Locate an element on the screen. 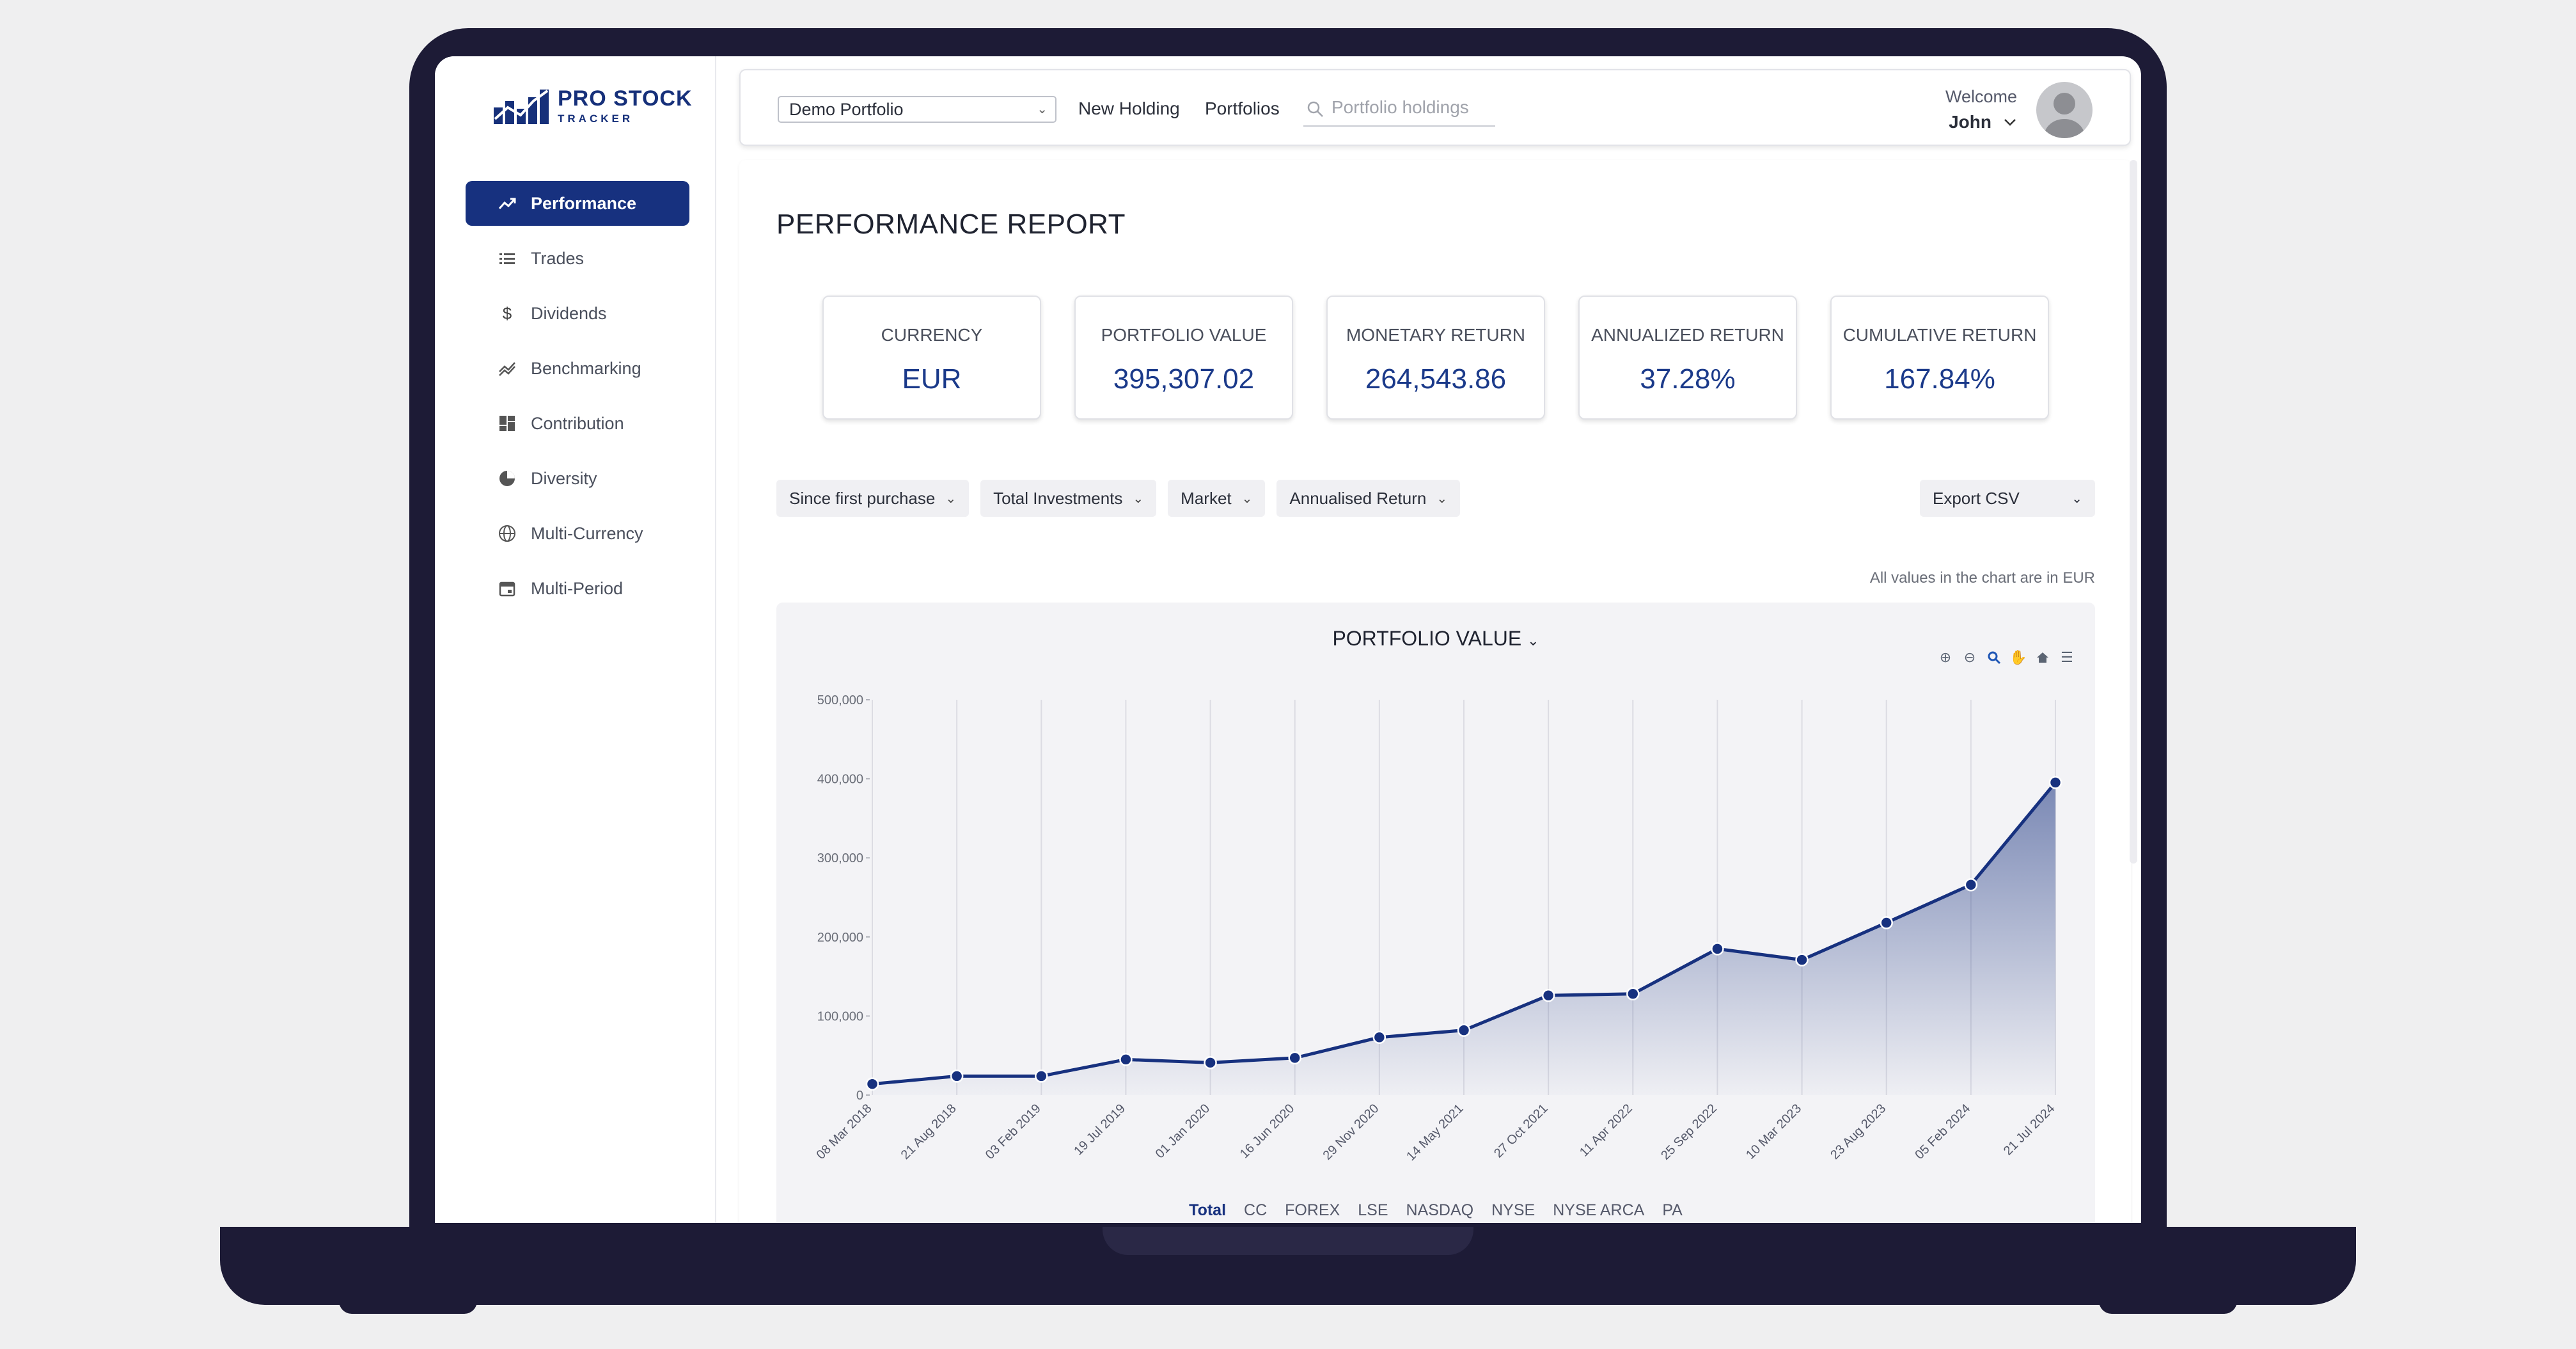  sidebar-item-trades: Trades is located at coordinates (577, 258).